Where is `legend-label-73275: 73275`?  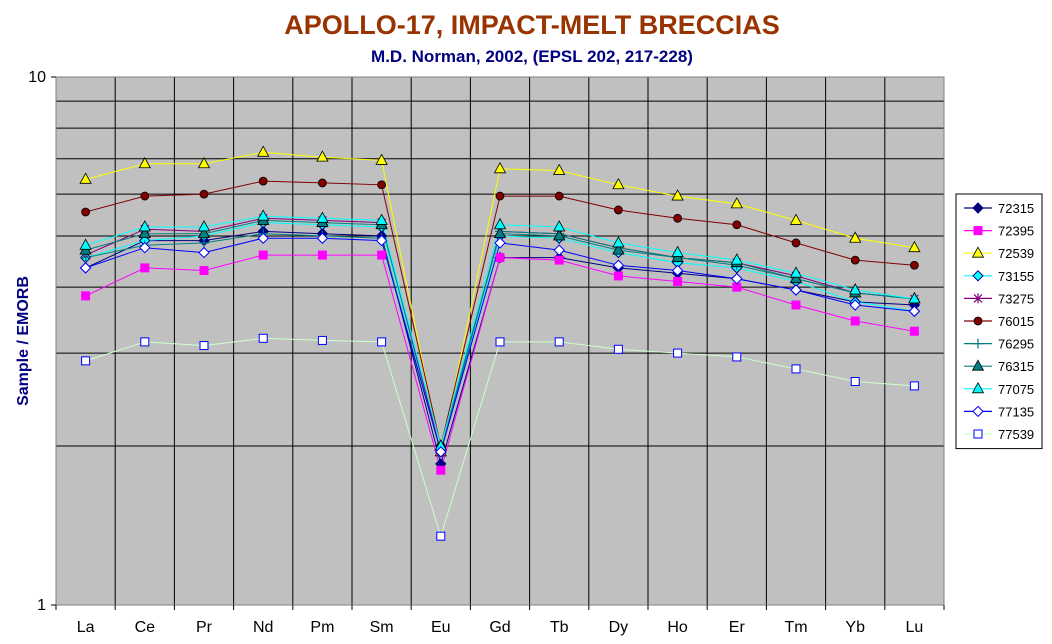
legend-label-73275: 73275 is located at coordinates (1016, 298).